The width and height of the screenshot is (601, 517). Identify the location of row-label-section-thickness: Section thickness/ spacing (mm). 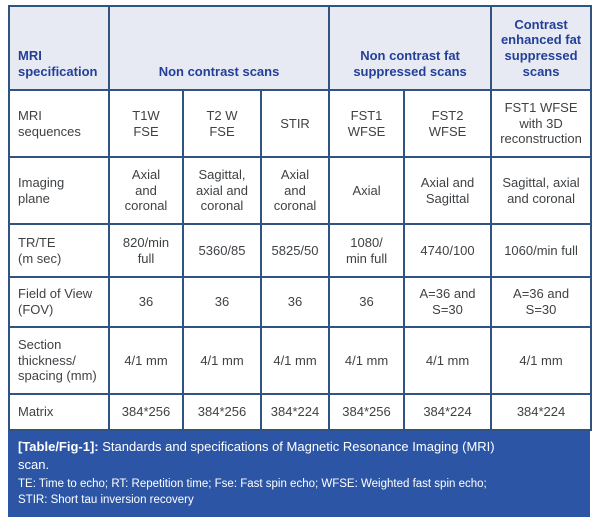
(59, 360).